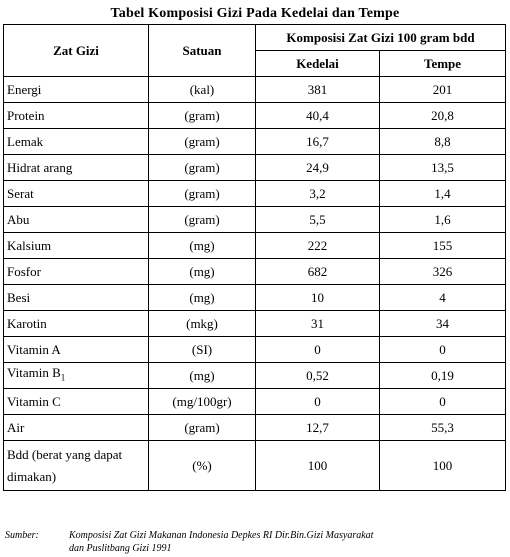 This screenshot has width=510, height=557. I want to click on cell-kedelai: 24,9, so click(317, 167).